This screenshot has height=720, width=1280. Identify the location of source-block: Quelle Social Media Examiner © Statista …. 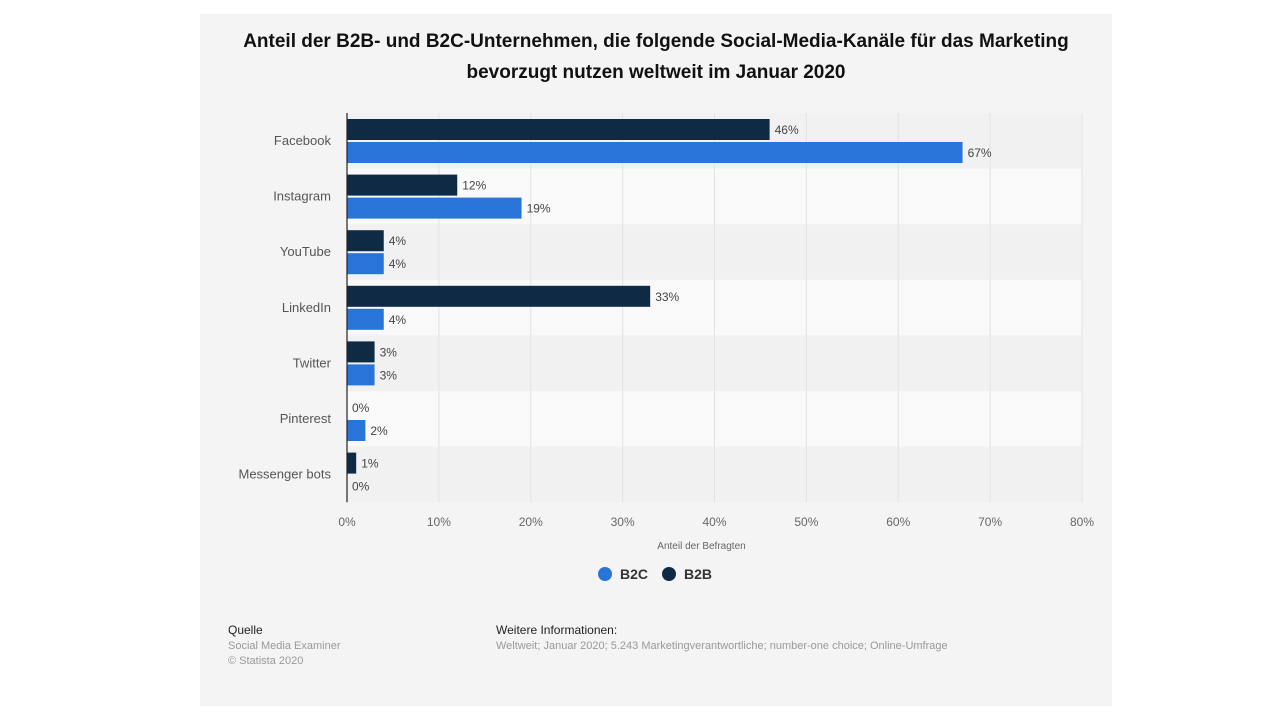
(284, 646).